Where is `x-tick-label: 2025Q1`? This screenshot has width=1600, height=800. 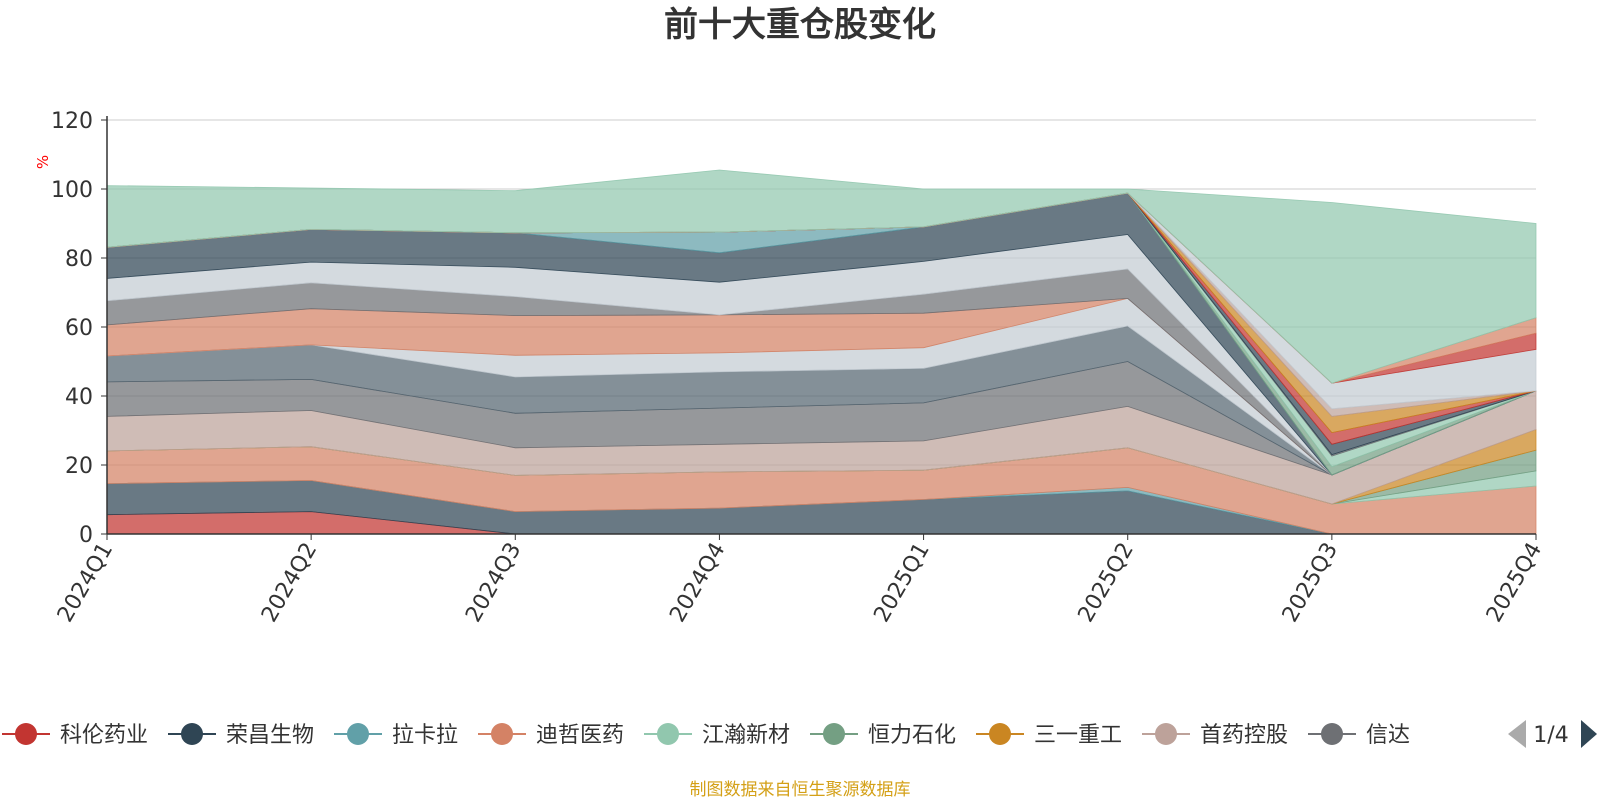 x-tick-label: 2025Q1 is located at coordinates (901, 583).